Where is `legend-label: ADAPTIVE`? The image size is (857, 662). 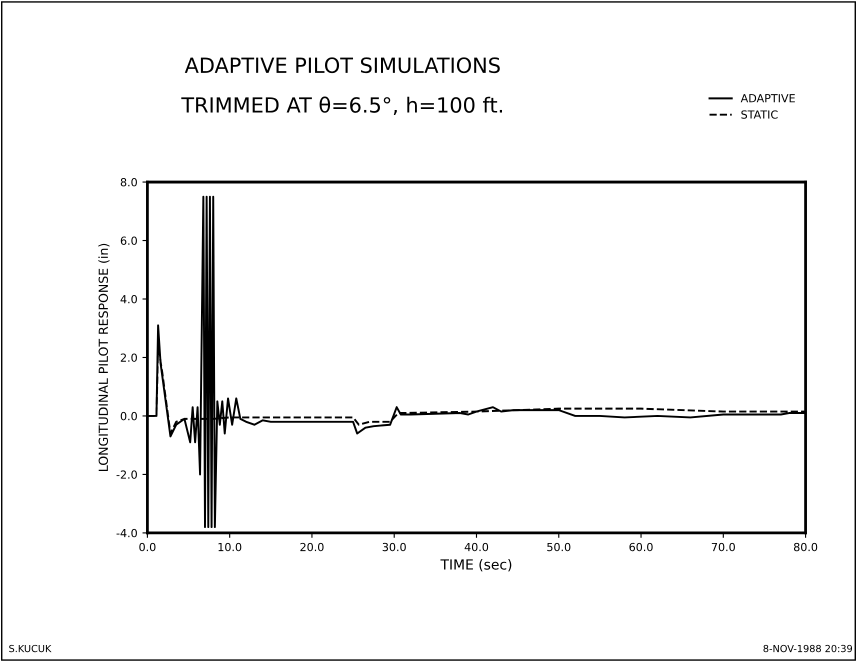
legend-label: ADAPTIVE is located at coordinates (767, 98).